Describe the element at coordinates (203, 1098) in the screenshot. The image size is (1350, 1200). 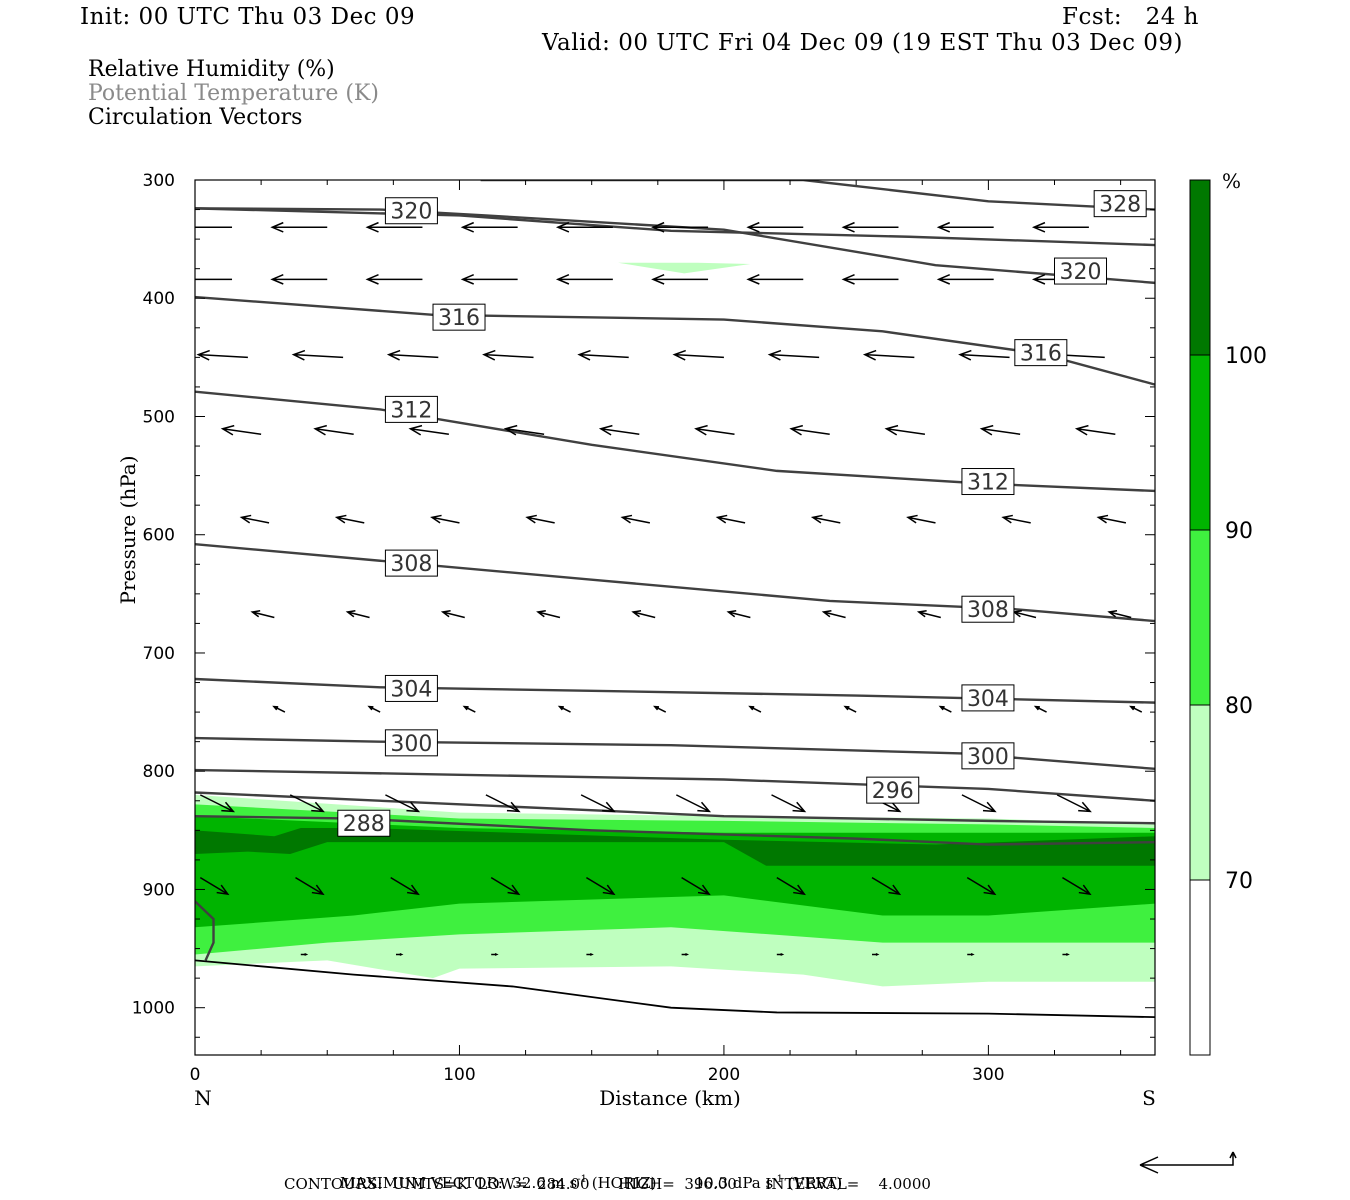
I see `north-label: N` at that location.